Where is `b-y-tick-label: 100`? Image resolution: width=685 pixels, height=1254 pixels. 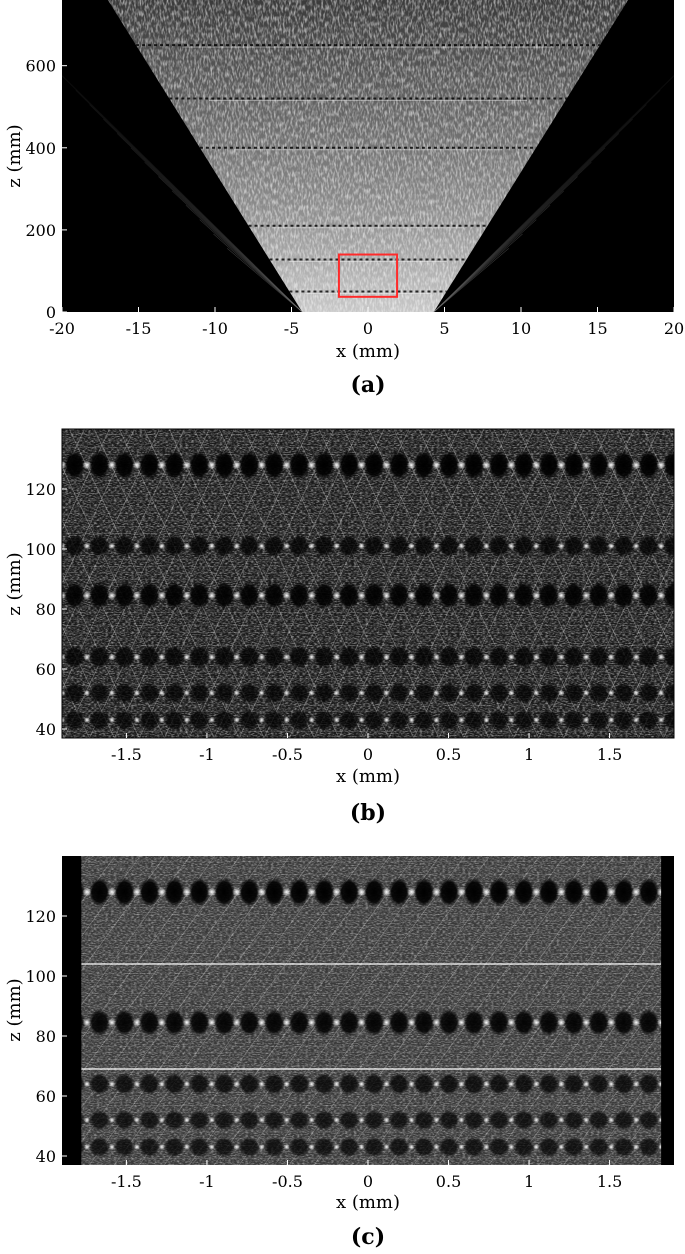
b-y-tick-label: 100 is located at coordinates (40, 549).